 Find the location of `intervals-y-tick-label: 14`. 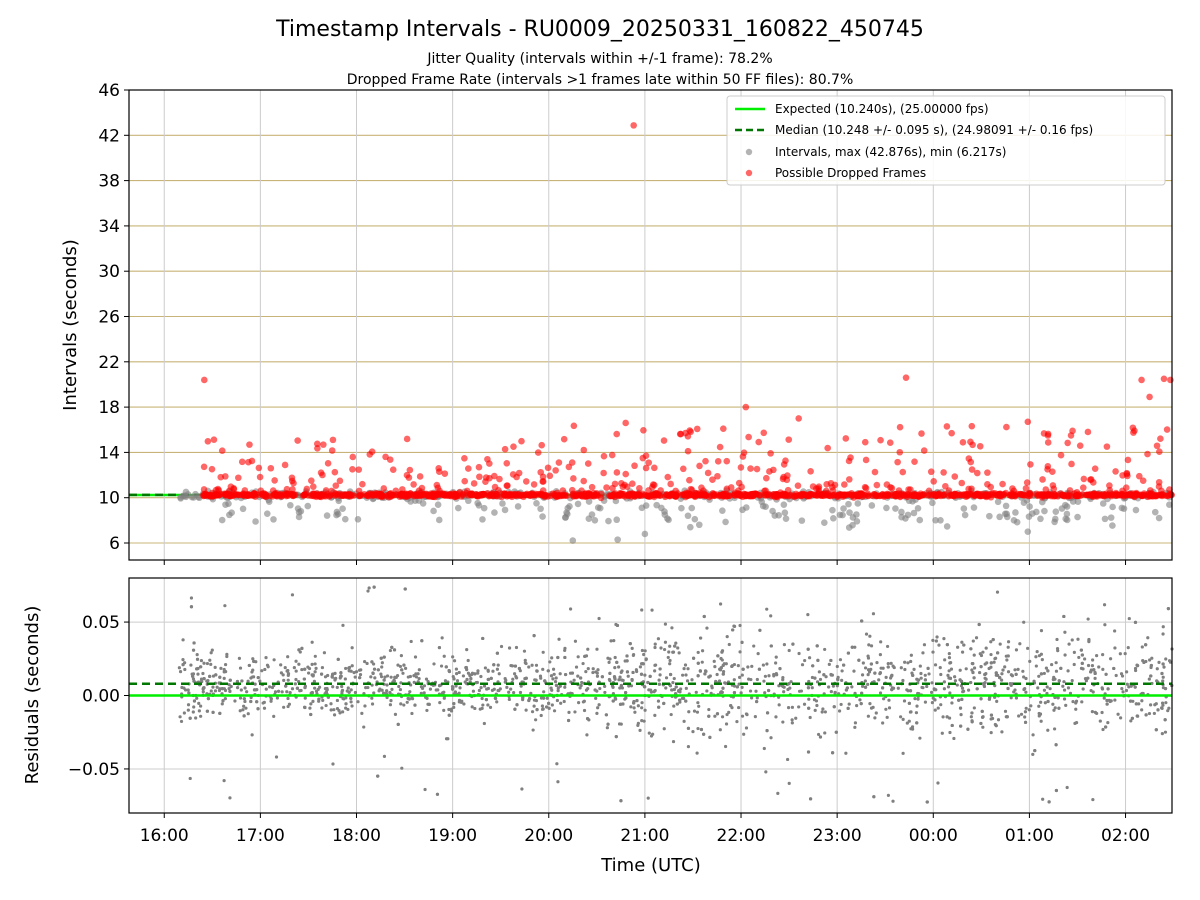

intervals-y-tick-label: 14 is located at coordinates (109, 453).